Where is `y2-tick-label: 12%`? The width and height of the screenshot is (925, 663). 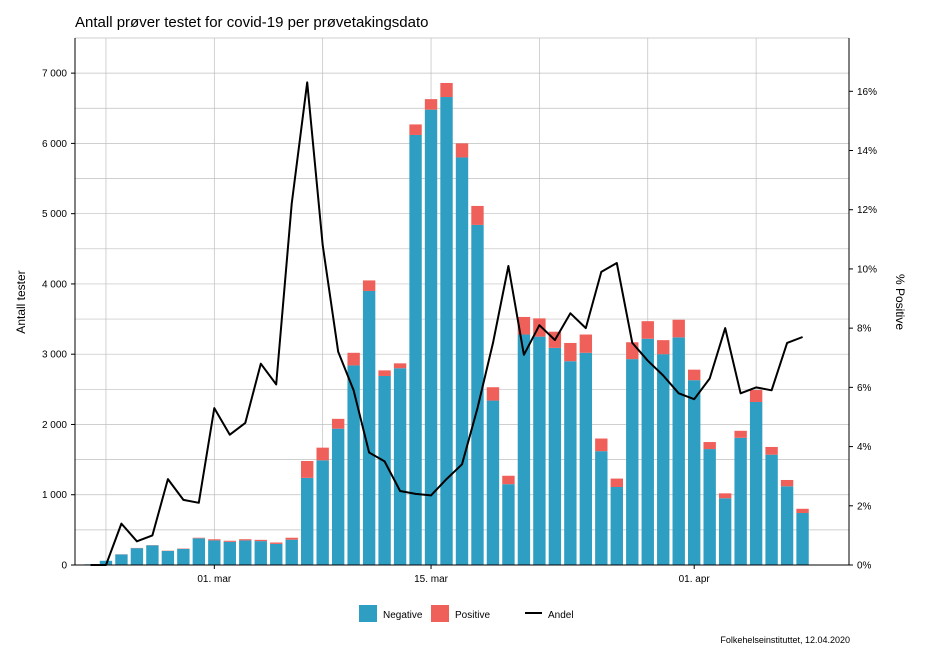 y2-tick-label: 12% is located at coordinates (867, 210).